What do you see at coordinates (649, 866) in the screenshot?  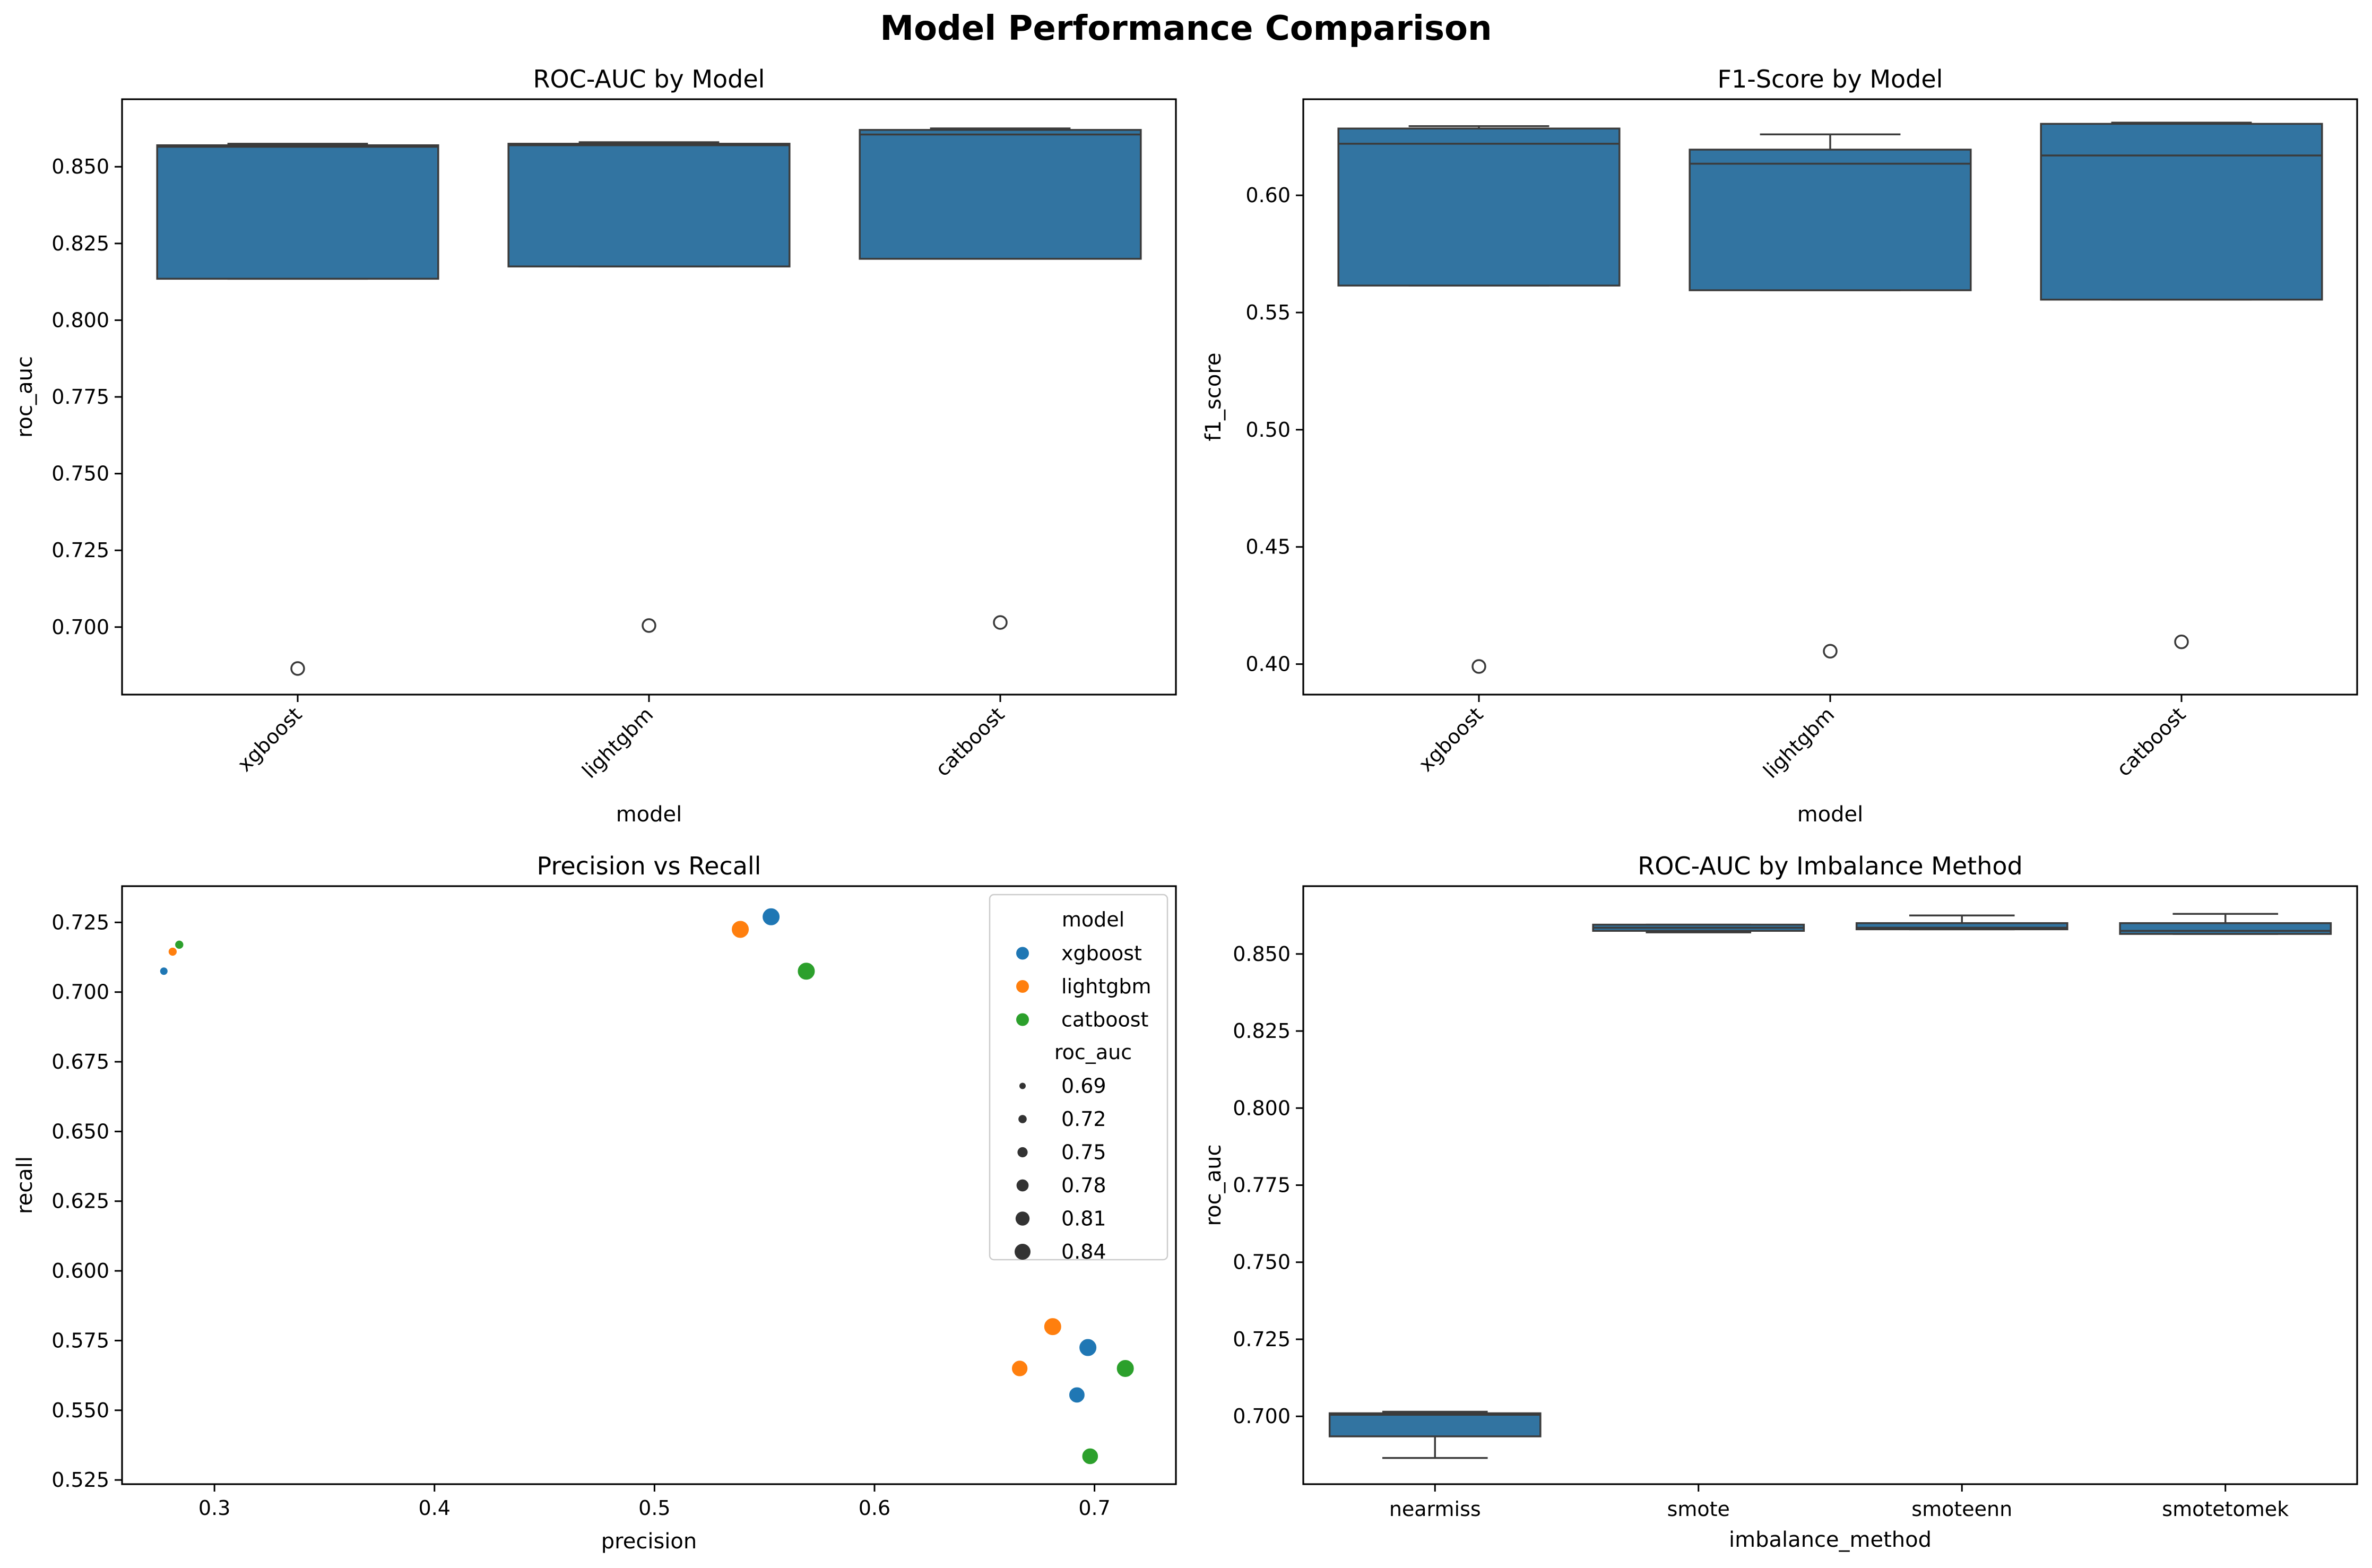 I see `subplot-title: Precision vs Recall` at bounding box center [649, 866].